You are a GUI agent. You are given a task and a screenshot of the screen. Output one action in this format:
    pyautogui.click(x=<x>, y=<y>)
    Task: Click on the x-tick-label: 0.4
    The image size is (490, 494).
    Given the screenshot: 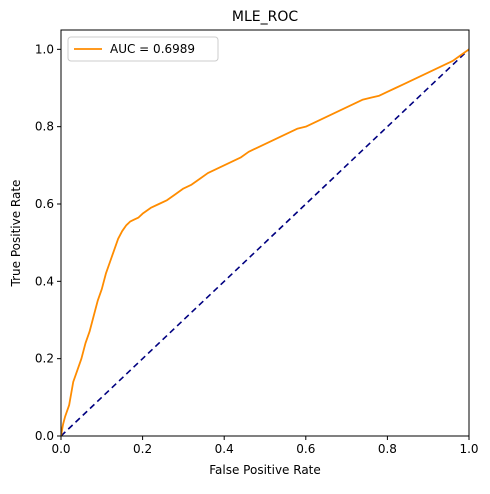 What is the action you would take?
    pyautogui.click(x=224, y=449)
    